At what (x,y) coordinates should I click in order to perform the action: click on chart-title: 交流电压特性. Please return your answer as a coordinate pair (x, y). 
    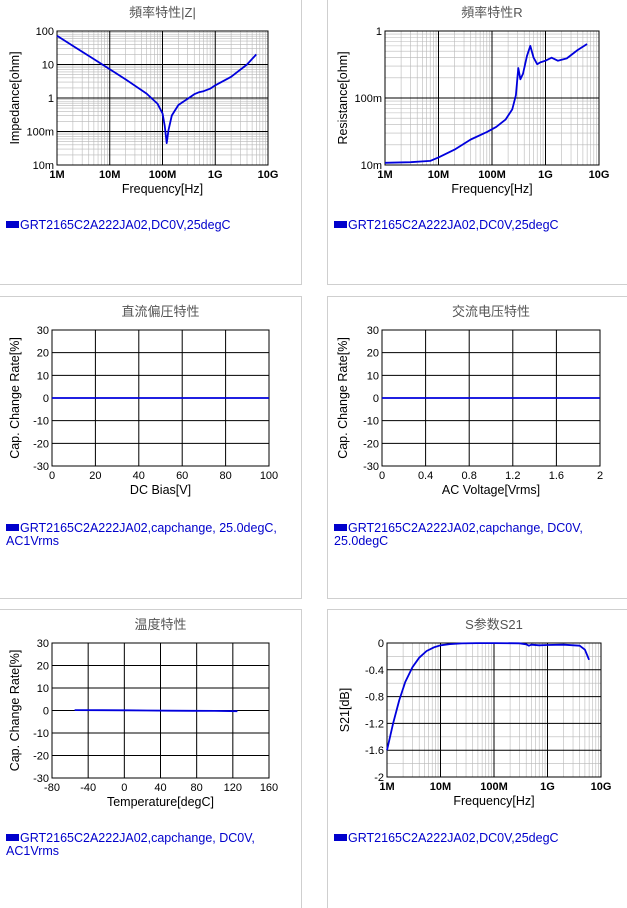
    Looking at the image, I should click on (491, 311).